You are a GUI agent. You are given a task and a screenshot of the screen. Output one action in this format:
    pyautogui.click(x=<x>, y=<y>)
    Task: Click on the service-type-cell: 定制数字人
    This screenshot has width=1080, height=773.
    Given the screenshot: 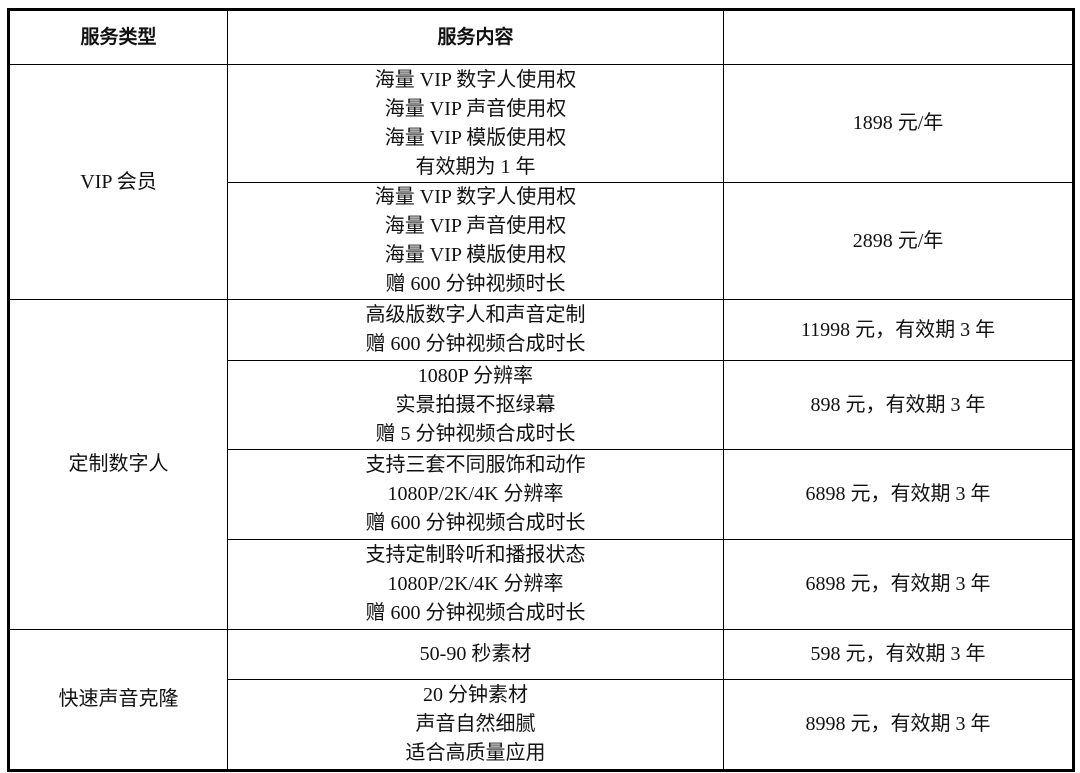 What is the action you would take?
    pyautogui.click(x=118, y=464)
    